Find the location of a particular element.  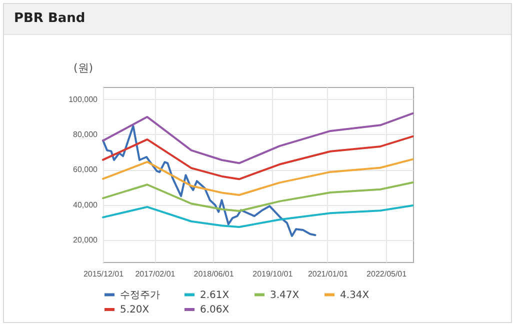

y-tick-label: 80,000 is located at coordinates (85, 134).